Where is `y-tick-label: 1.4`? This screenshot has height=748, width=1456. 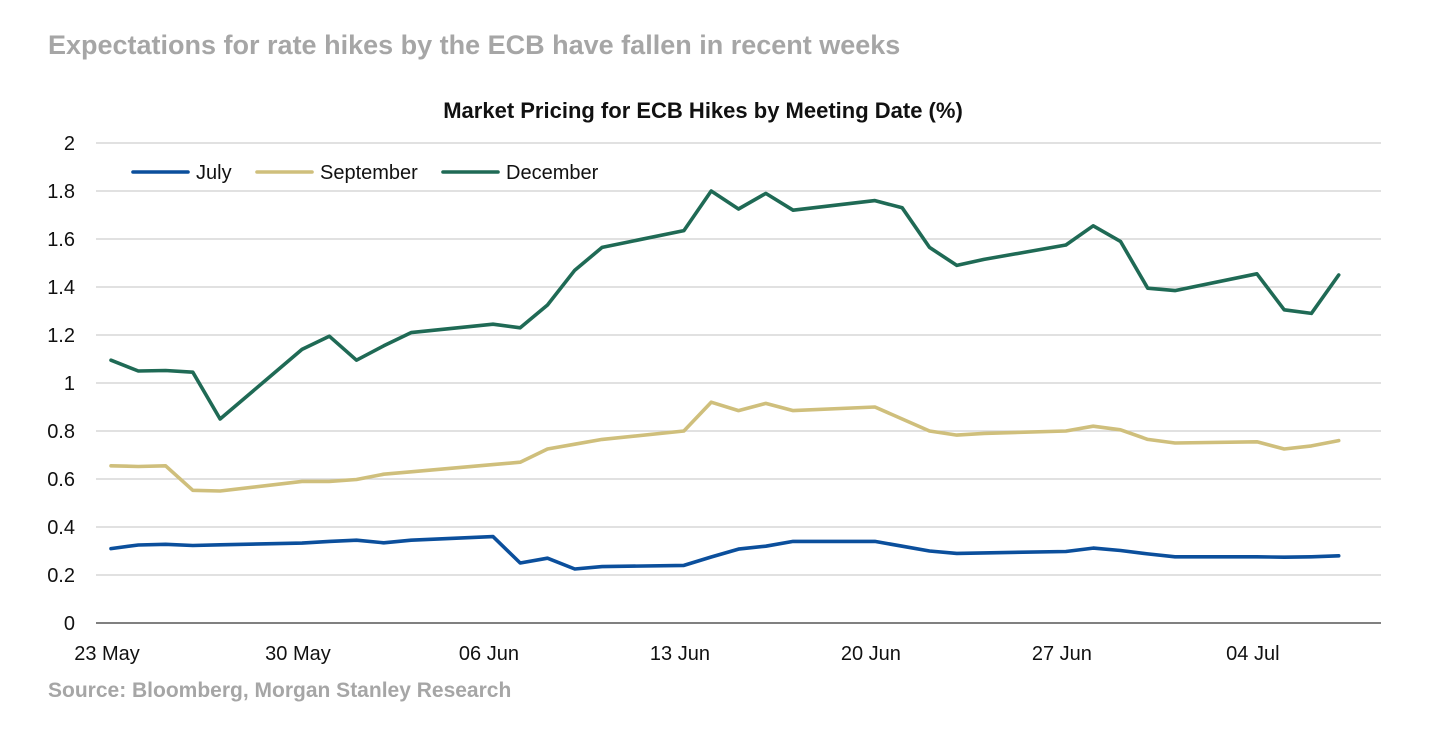
y-tick-label: 1.4 is located at coordinates (61, 288).